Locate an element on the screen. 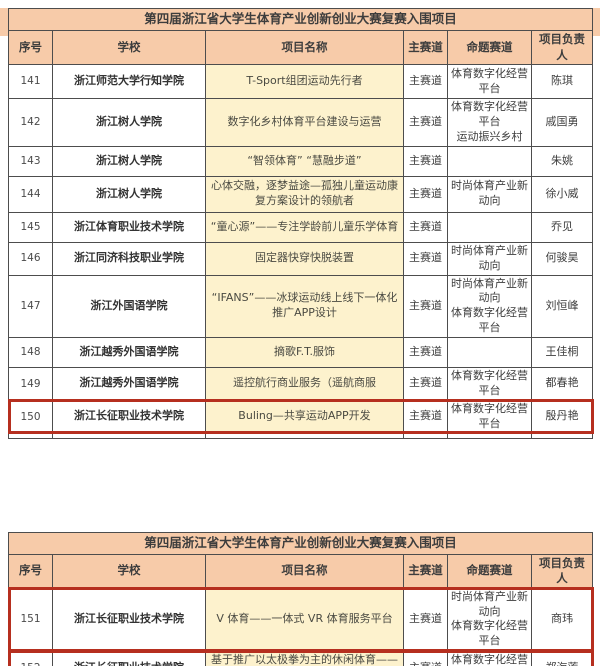 The image size is (600, 666). header-theme: 命题赛道 is located at coordinates (489, 47).